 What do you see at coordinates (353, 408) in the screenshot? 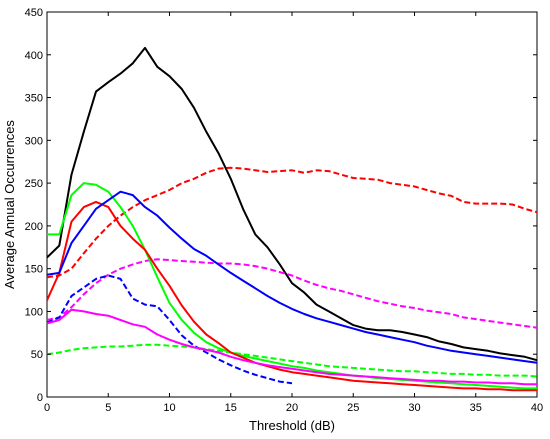
I see `x-tick-label: 25` at bounding box center [353, 408].